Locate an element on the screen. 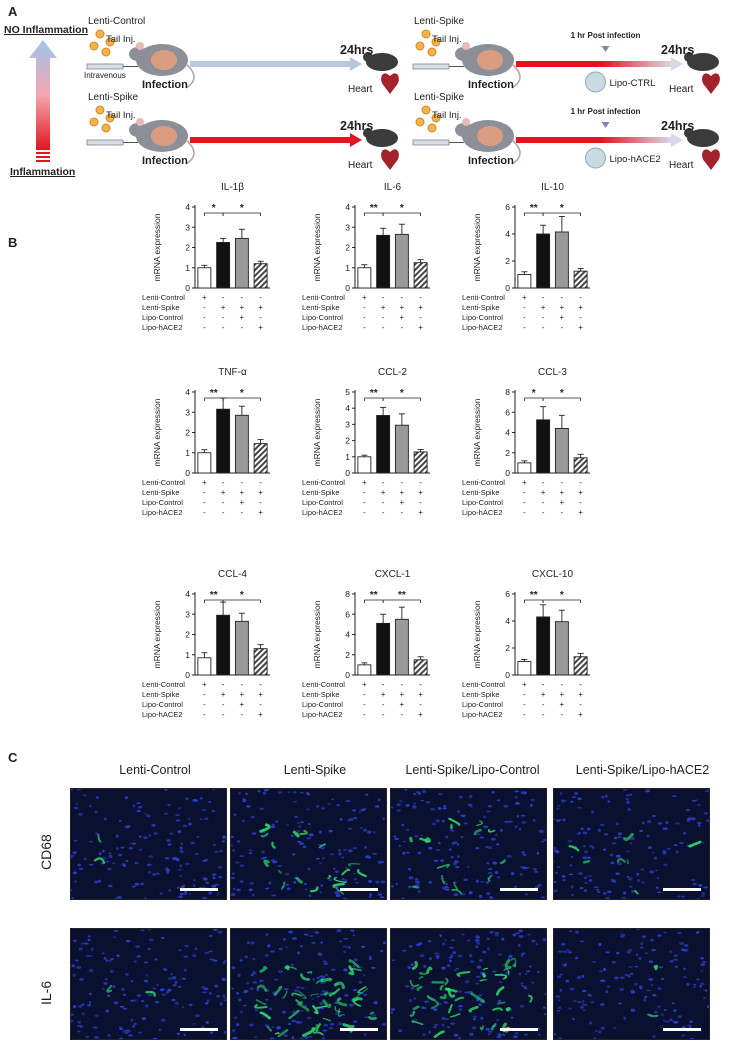  inflammation-label: Inflammation is located at coordinates (43, 172).